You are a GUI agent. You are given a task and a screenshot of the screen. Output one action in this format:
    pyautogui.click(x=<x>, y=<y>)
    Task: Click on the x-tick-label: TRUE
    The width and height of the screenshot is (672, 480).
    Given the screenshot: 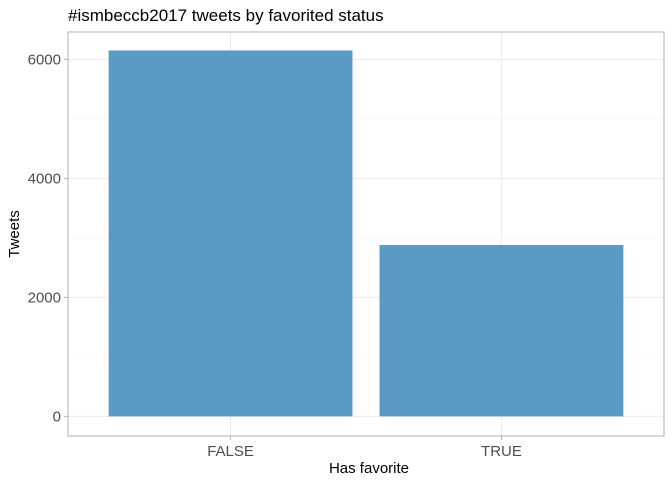 What is the action you would take?
    pyautogui.click(x=501, y=451)
    